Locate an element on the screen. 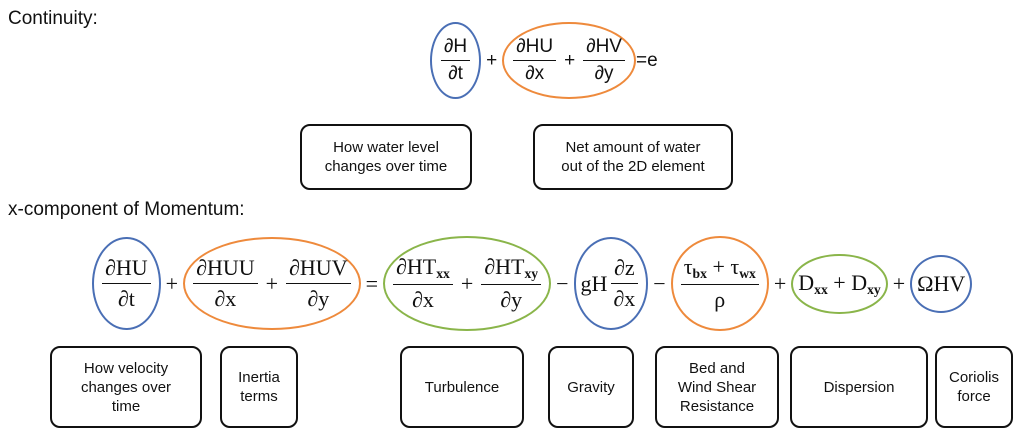 The width and height of the screenshot is (1019, 441). term: ∂HV ∂y is located at coordinates (604, 60).